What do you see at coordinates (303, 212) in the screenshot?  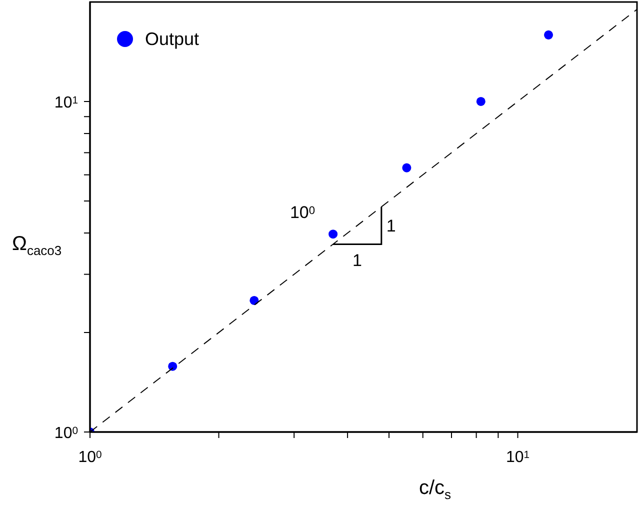 I see `annotation: 10$^{0}$` at bounding box center [303, 212].